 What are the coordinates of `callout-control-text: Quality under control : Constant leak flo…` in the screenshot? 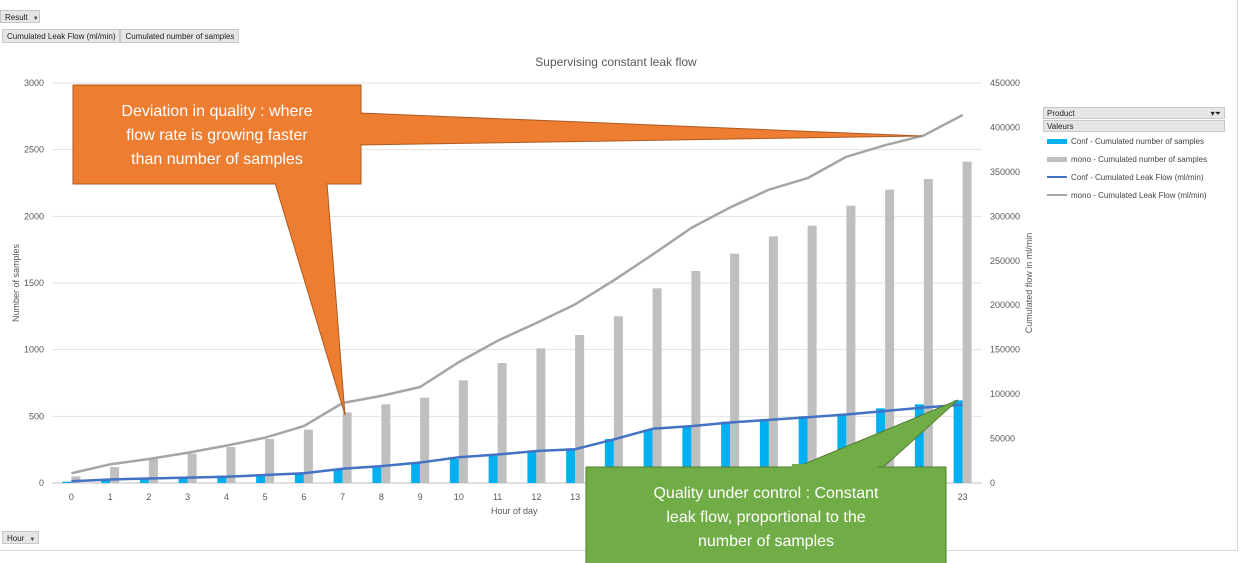 It's located at (766, 517).